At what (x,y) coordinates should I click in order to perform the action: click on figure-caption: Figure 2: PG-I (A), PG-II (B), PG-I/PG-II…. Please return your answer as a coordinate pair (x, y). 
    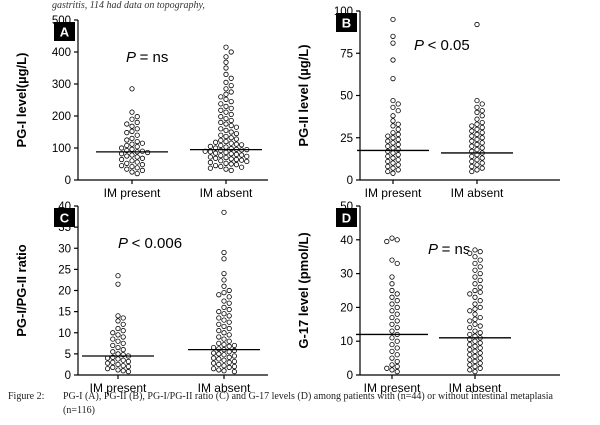
    Looking at the image, I should click on (302, 404).